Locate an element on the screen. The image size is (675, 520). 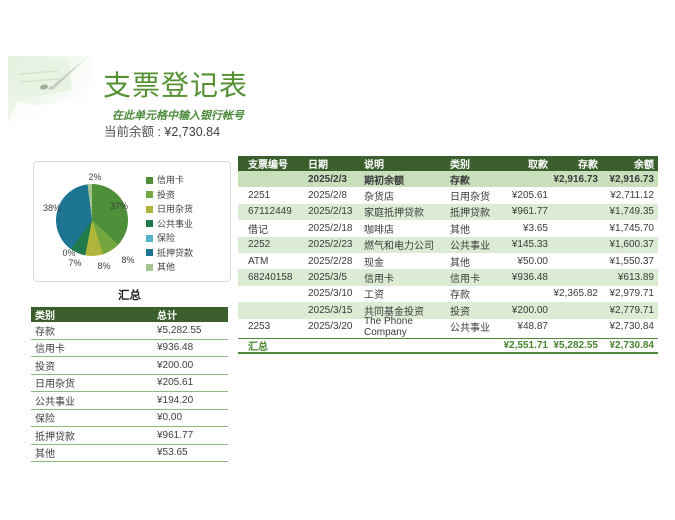
summary-total-cell: ¥53.65 is located at coordinates (172, 453).